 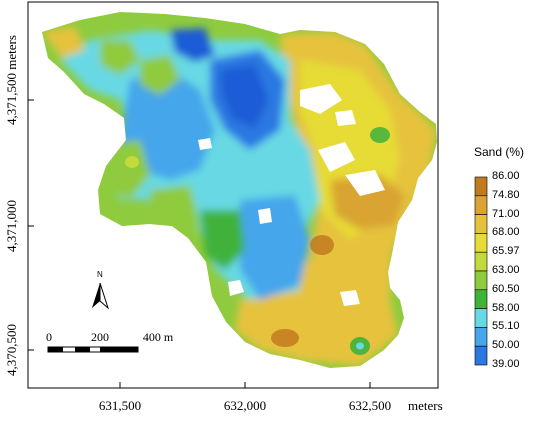 I want to click on zone-green-n, so click(x=160, y=75).